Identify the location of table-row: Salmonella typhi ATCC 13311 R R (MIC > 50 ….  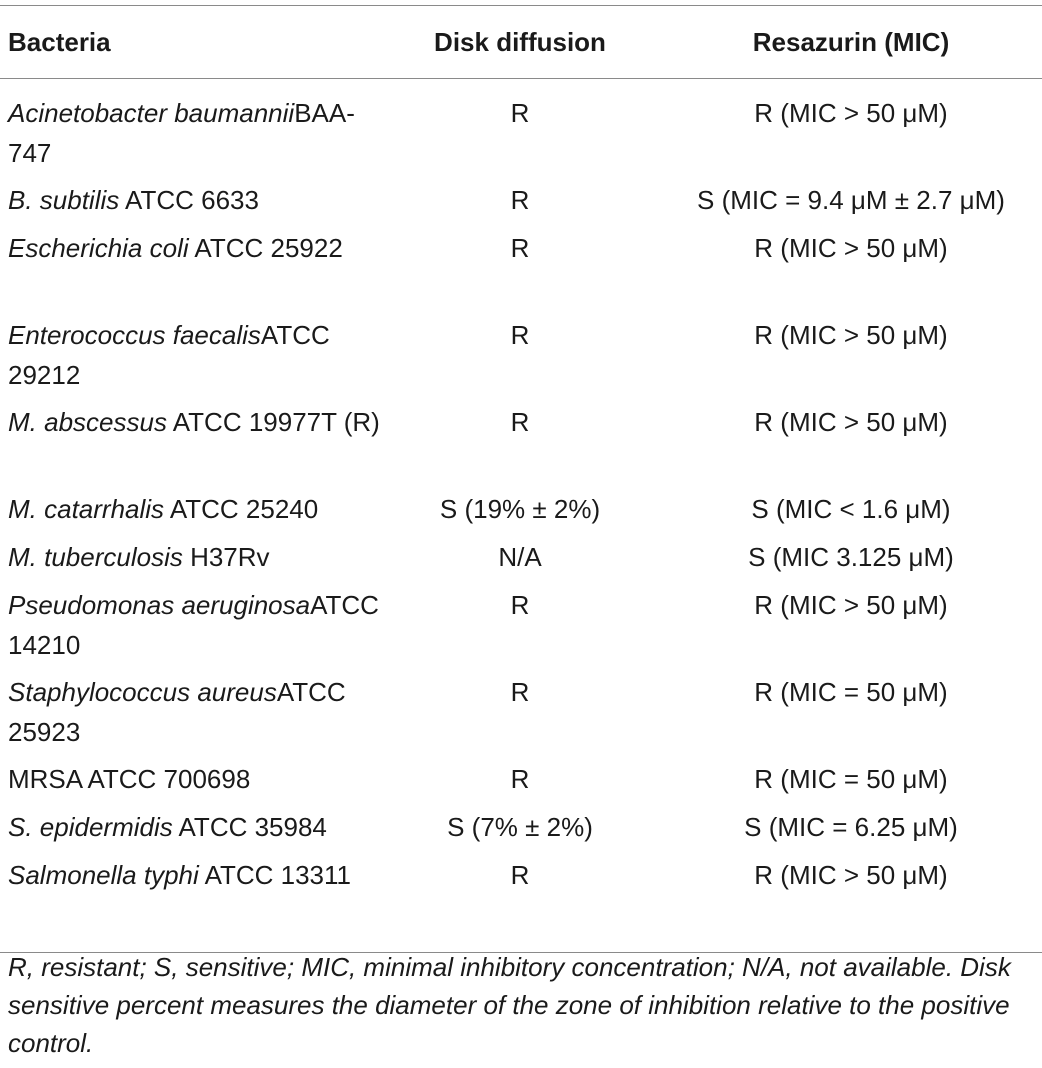
(521, 904).